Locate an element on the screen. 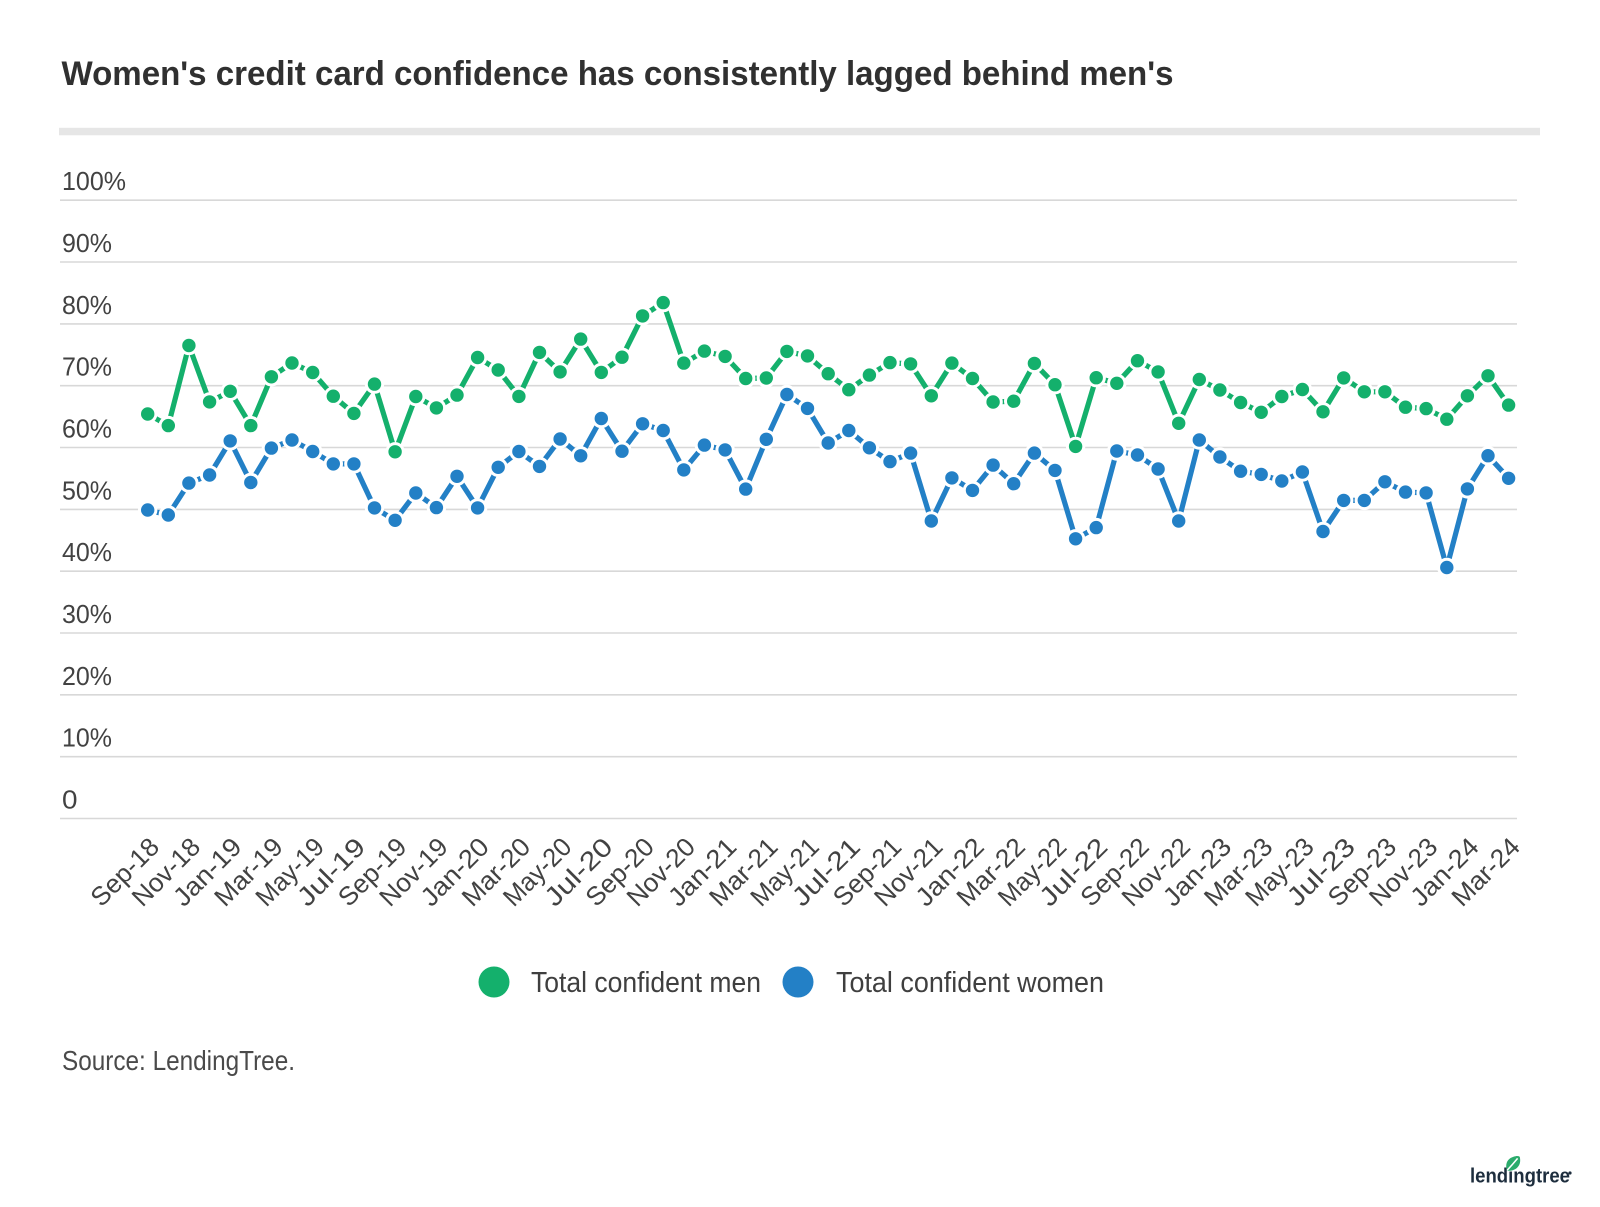  svg-text: 60% is located at coordinates (87, 429).